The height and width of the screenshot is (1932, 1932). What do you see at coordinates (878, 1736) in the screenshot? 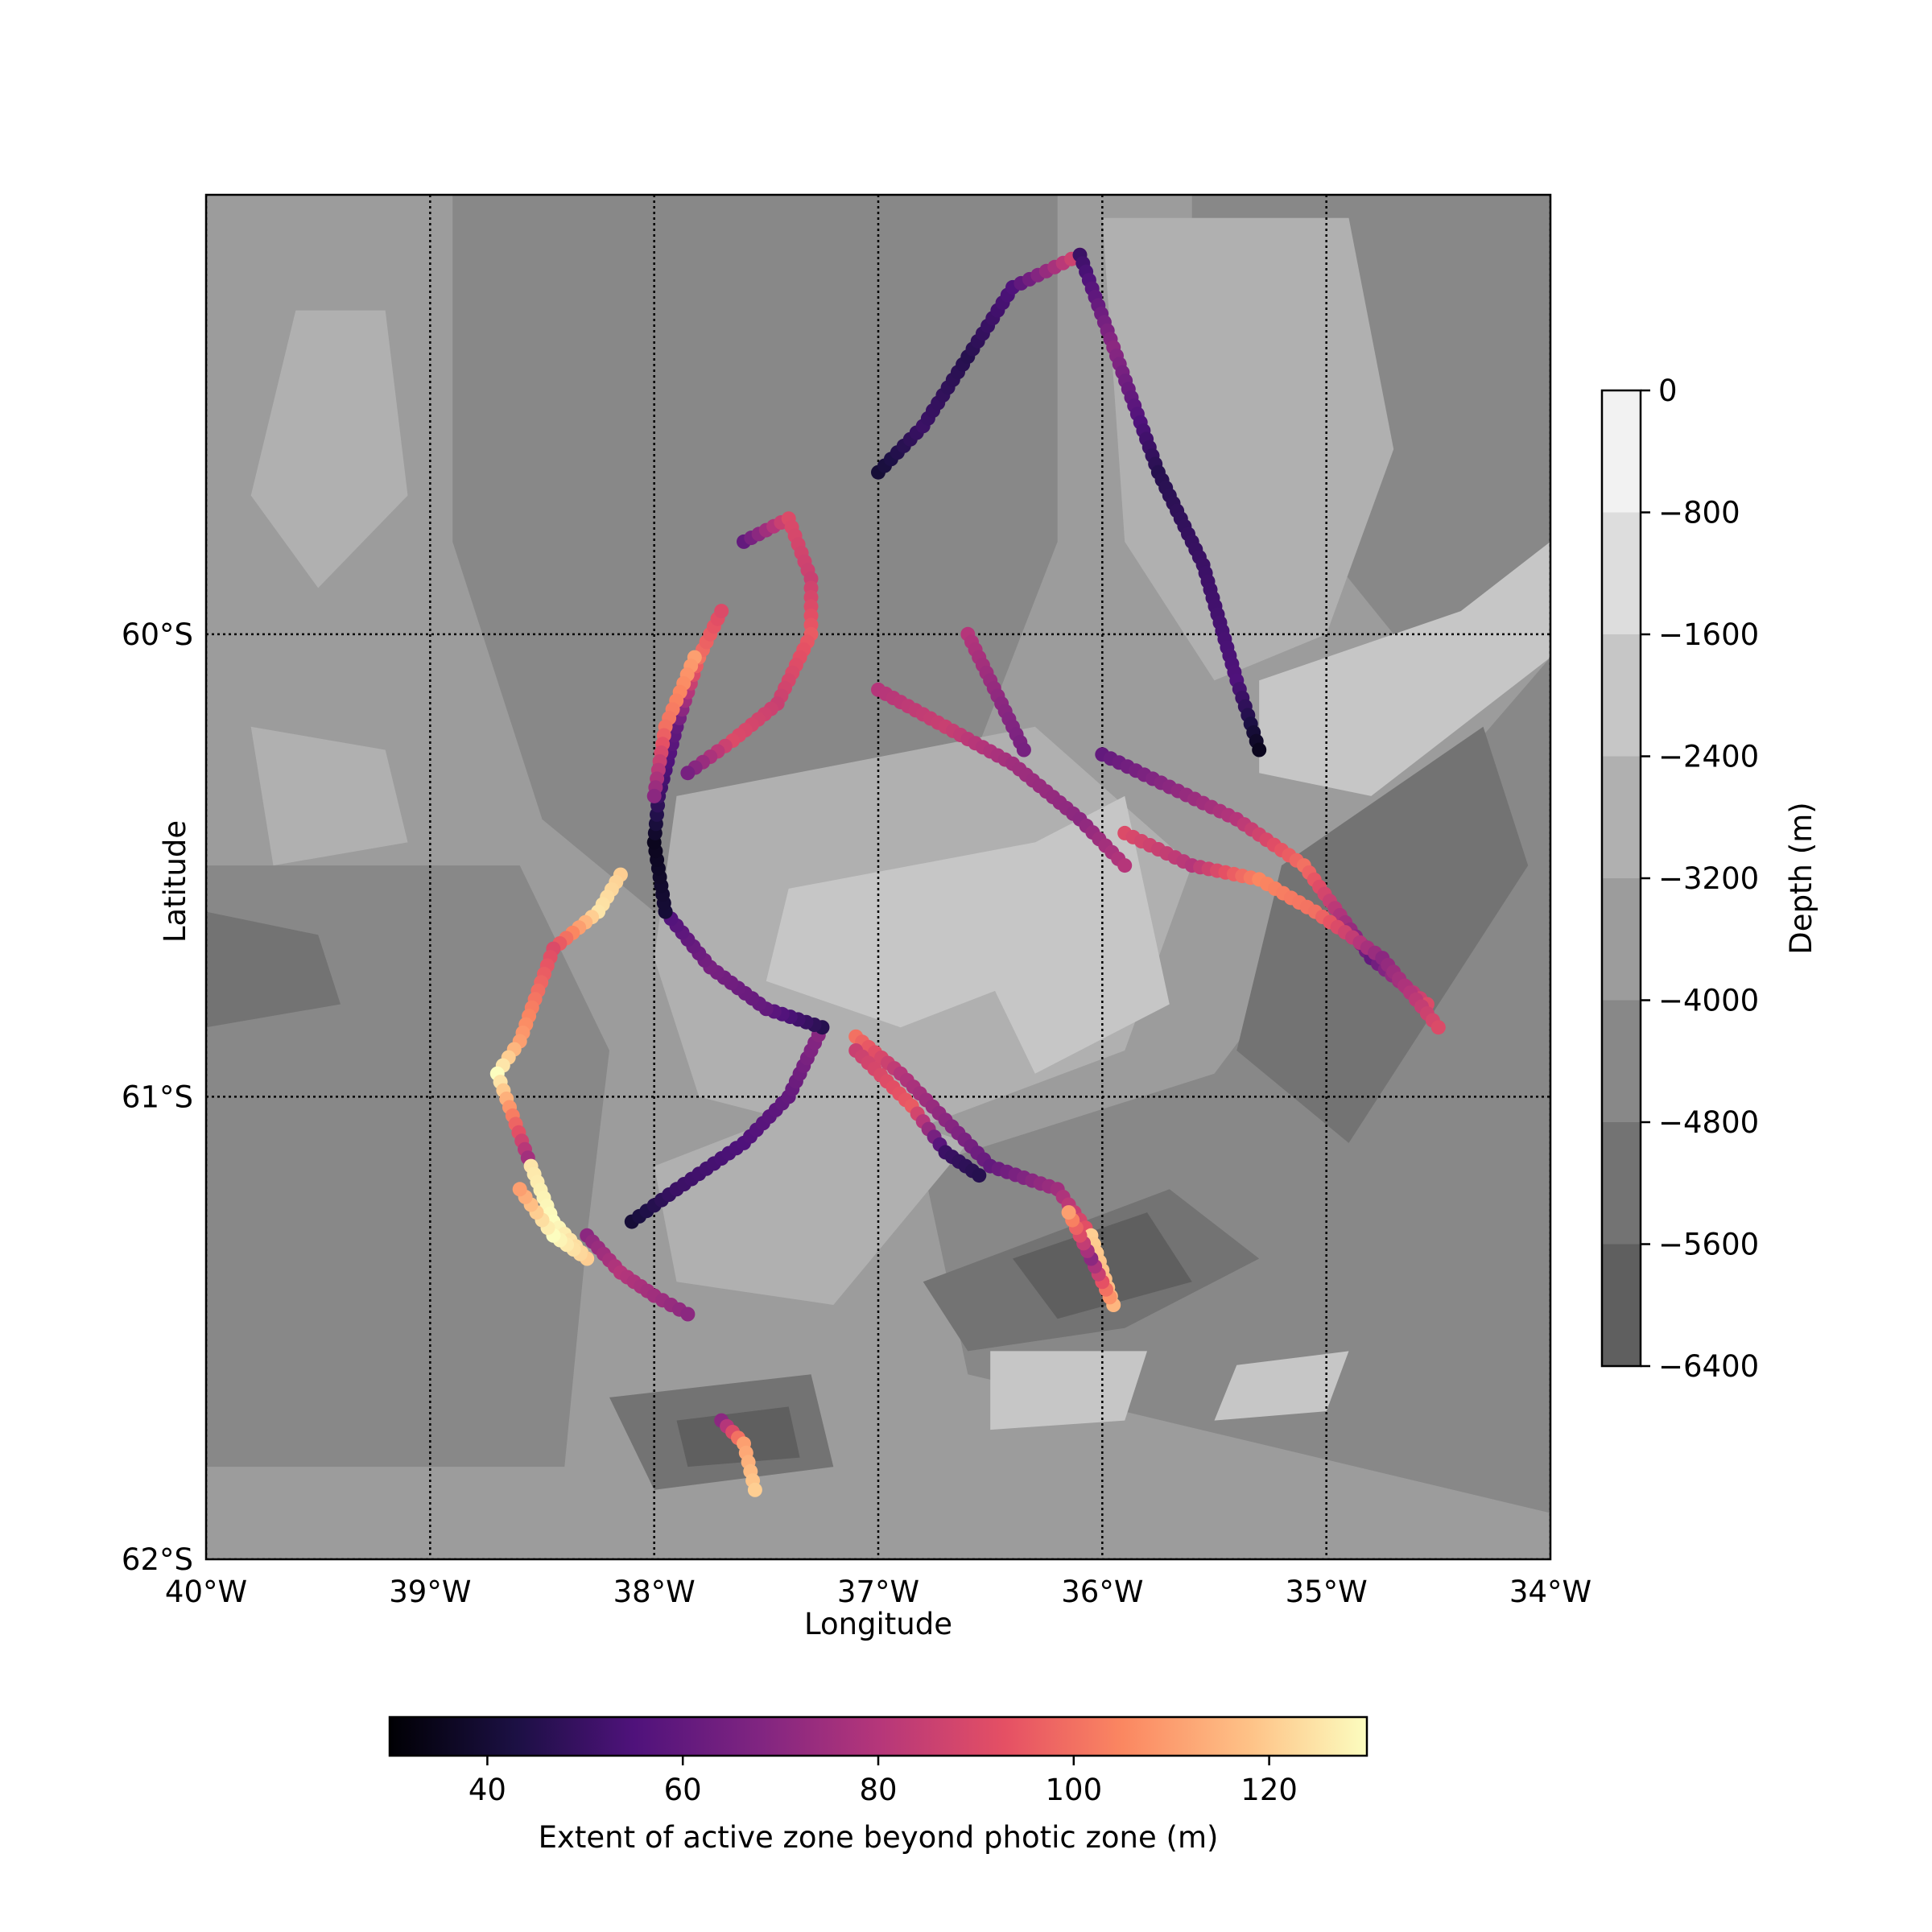
I see `value-colorbar-gradient` at bounding box center [878, 1736].